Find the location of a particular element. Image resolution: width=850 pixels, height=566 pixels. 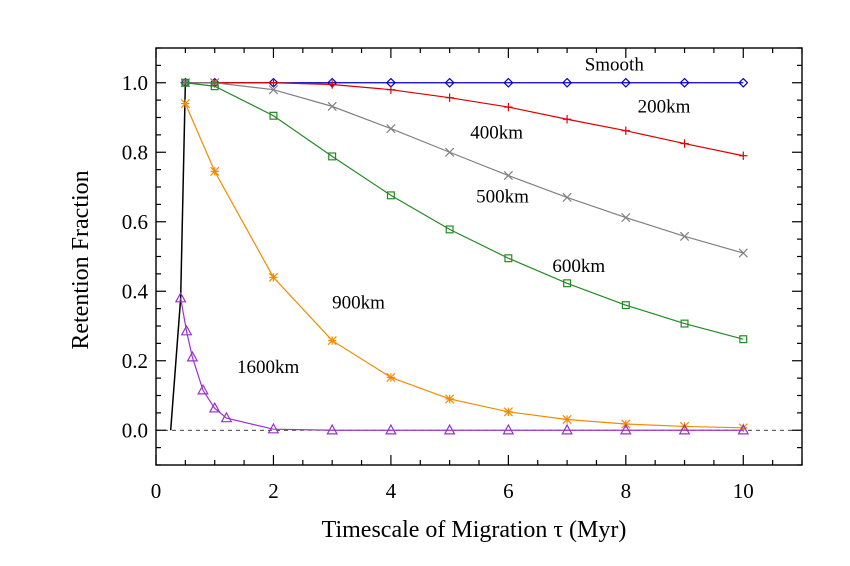

series-label: 400km is located at coordinates (496, 132).